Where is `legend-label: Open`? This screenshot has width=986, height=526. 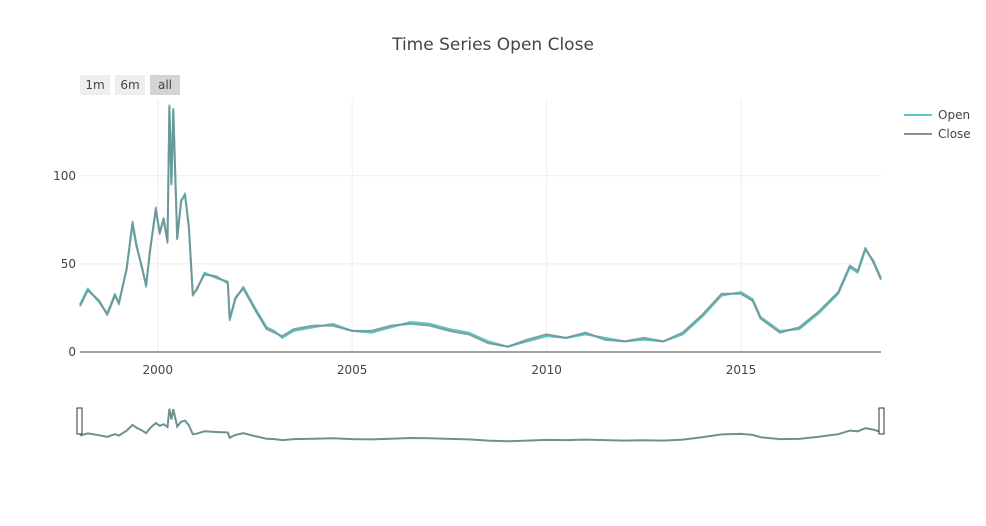
legend-label: Open is located at coordinates (954, 115).